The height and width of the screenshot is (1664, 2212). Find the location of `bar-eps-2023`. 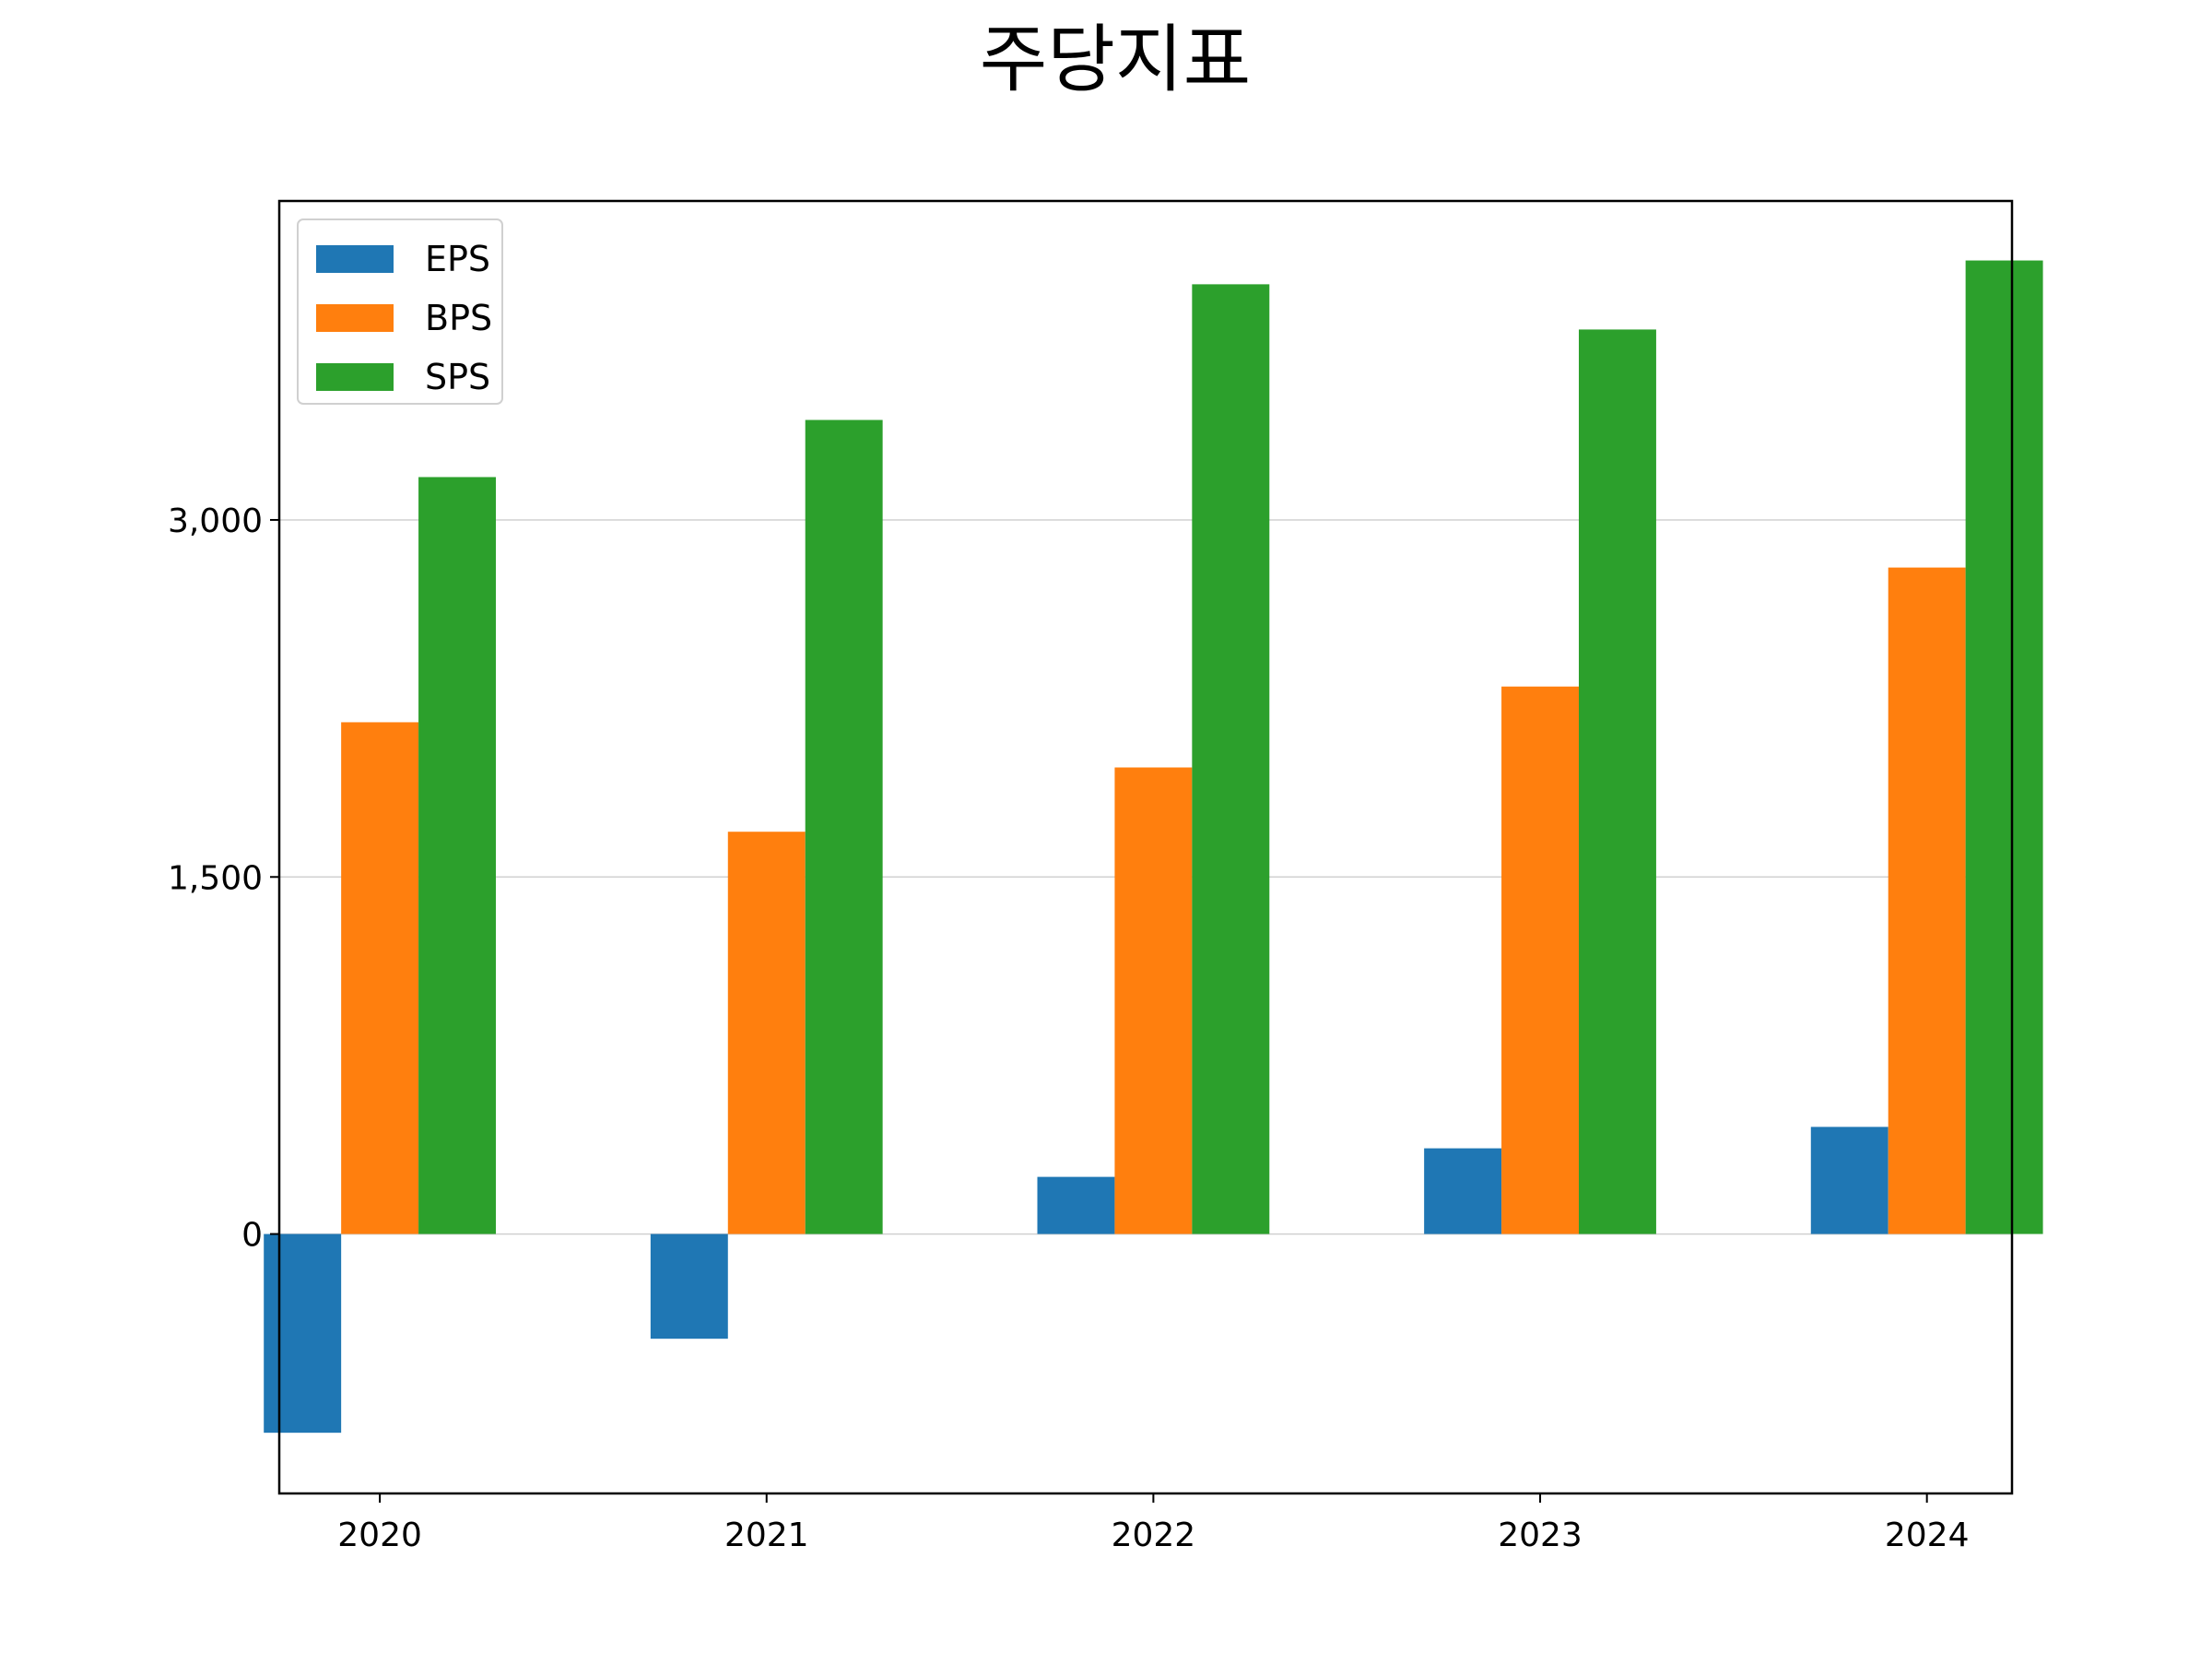

bar-eps-2023 is located at coordinates (1463, 1191).